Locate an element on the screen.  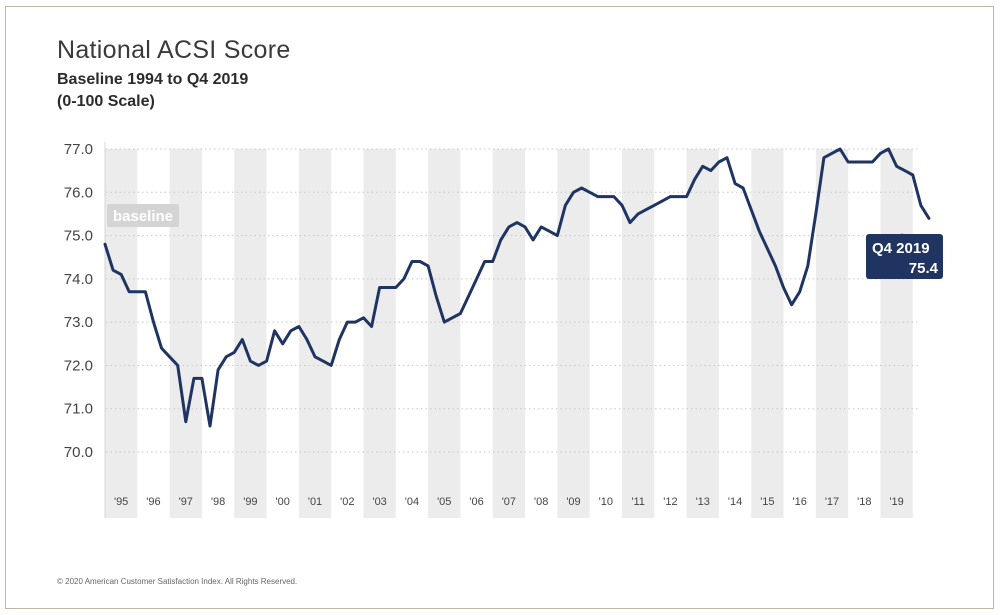
baseline-label: baseline is located at coordinates (143, 216).